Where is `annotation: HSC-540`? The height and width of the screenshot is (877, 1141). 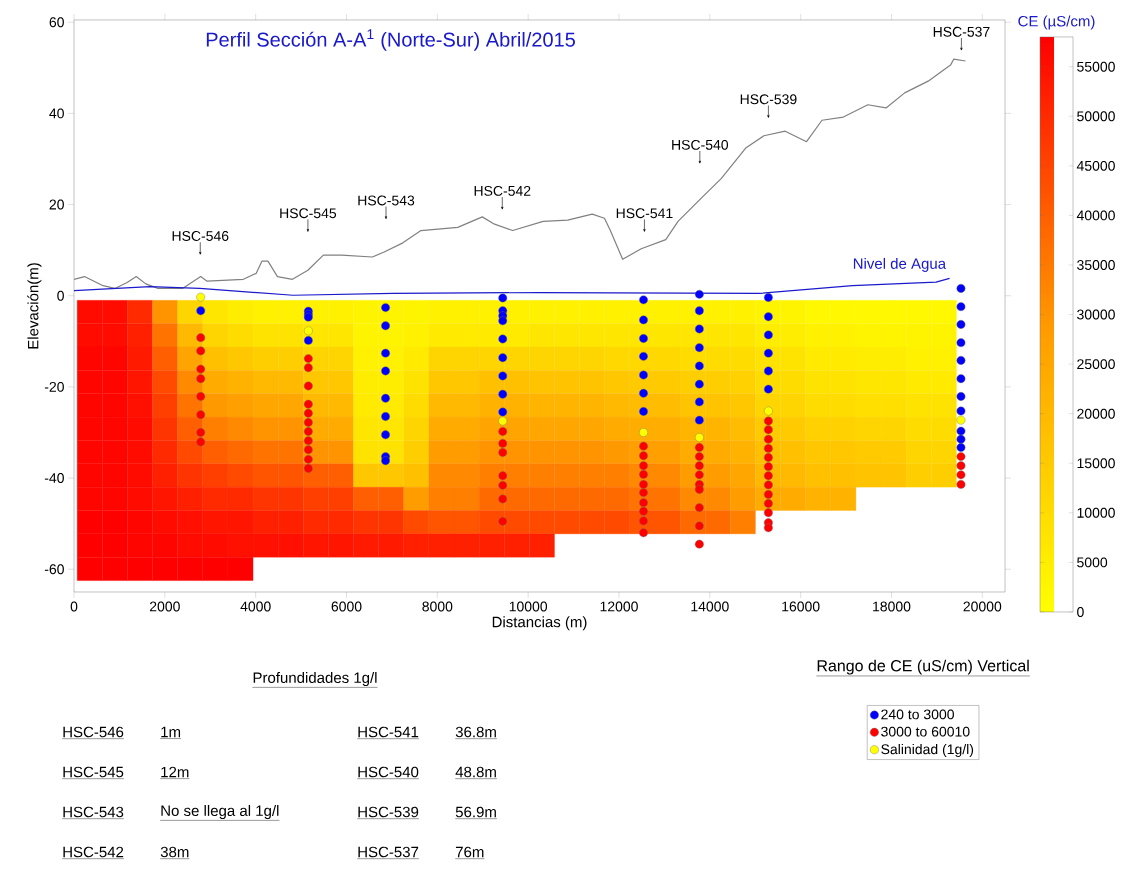
annotation: HSC-540 is located at coordinates (700, 144).